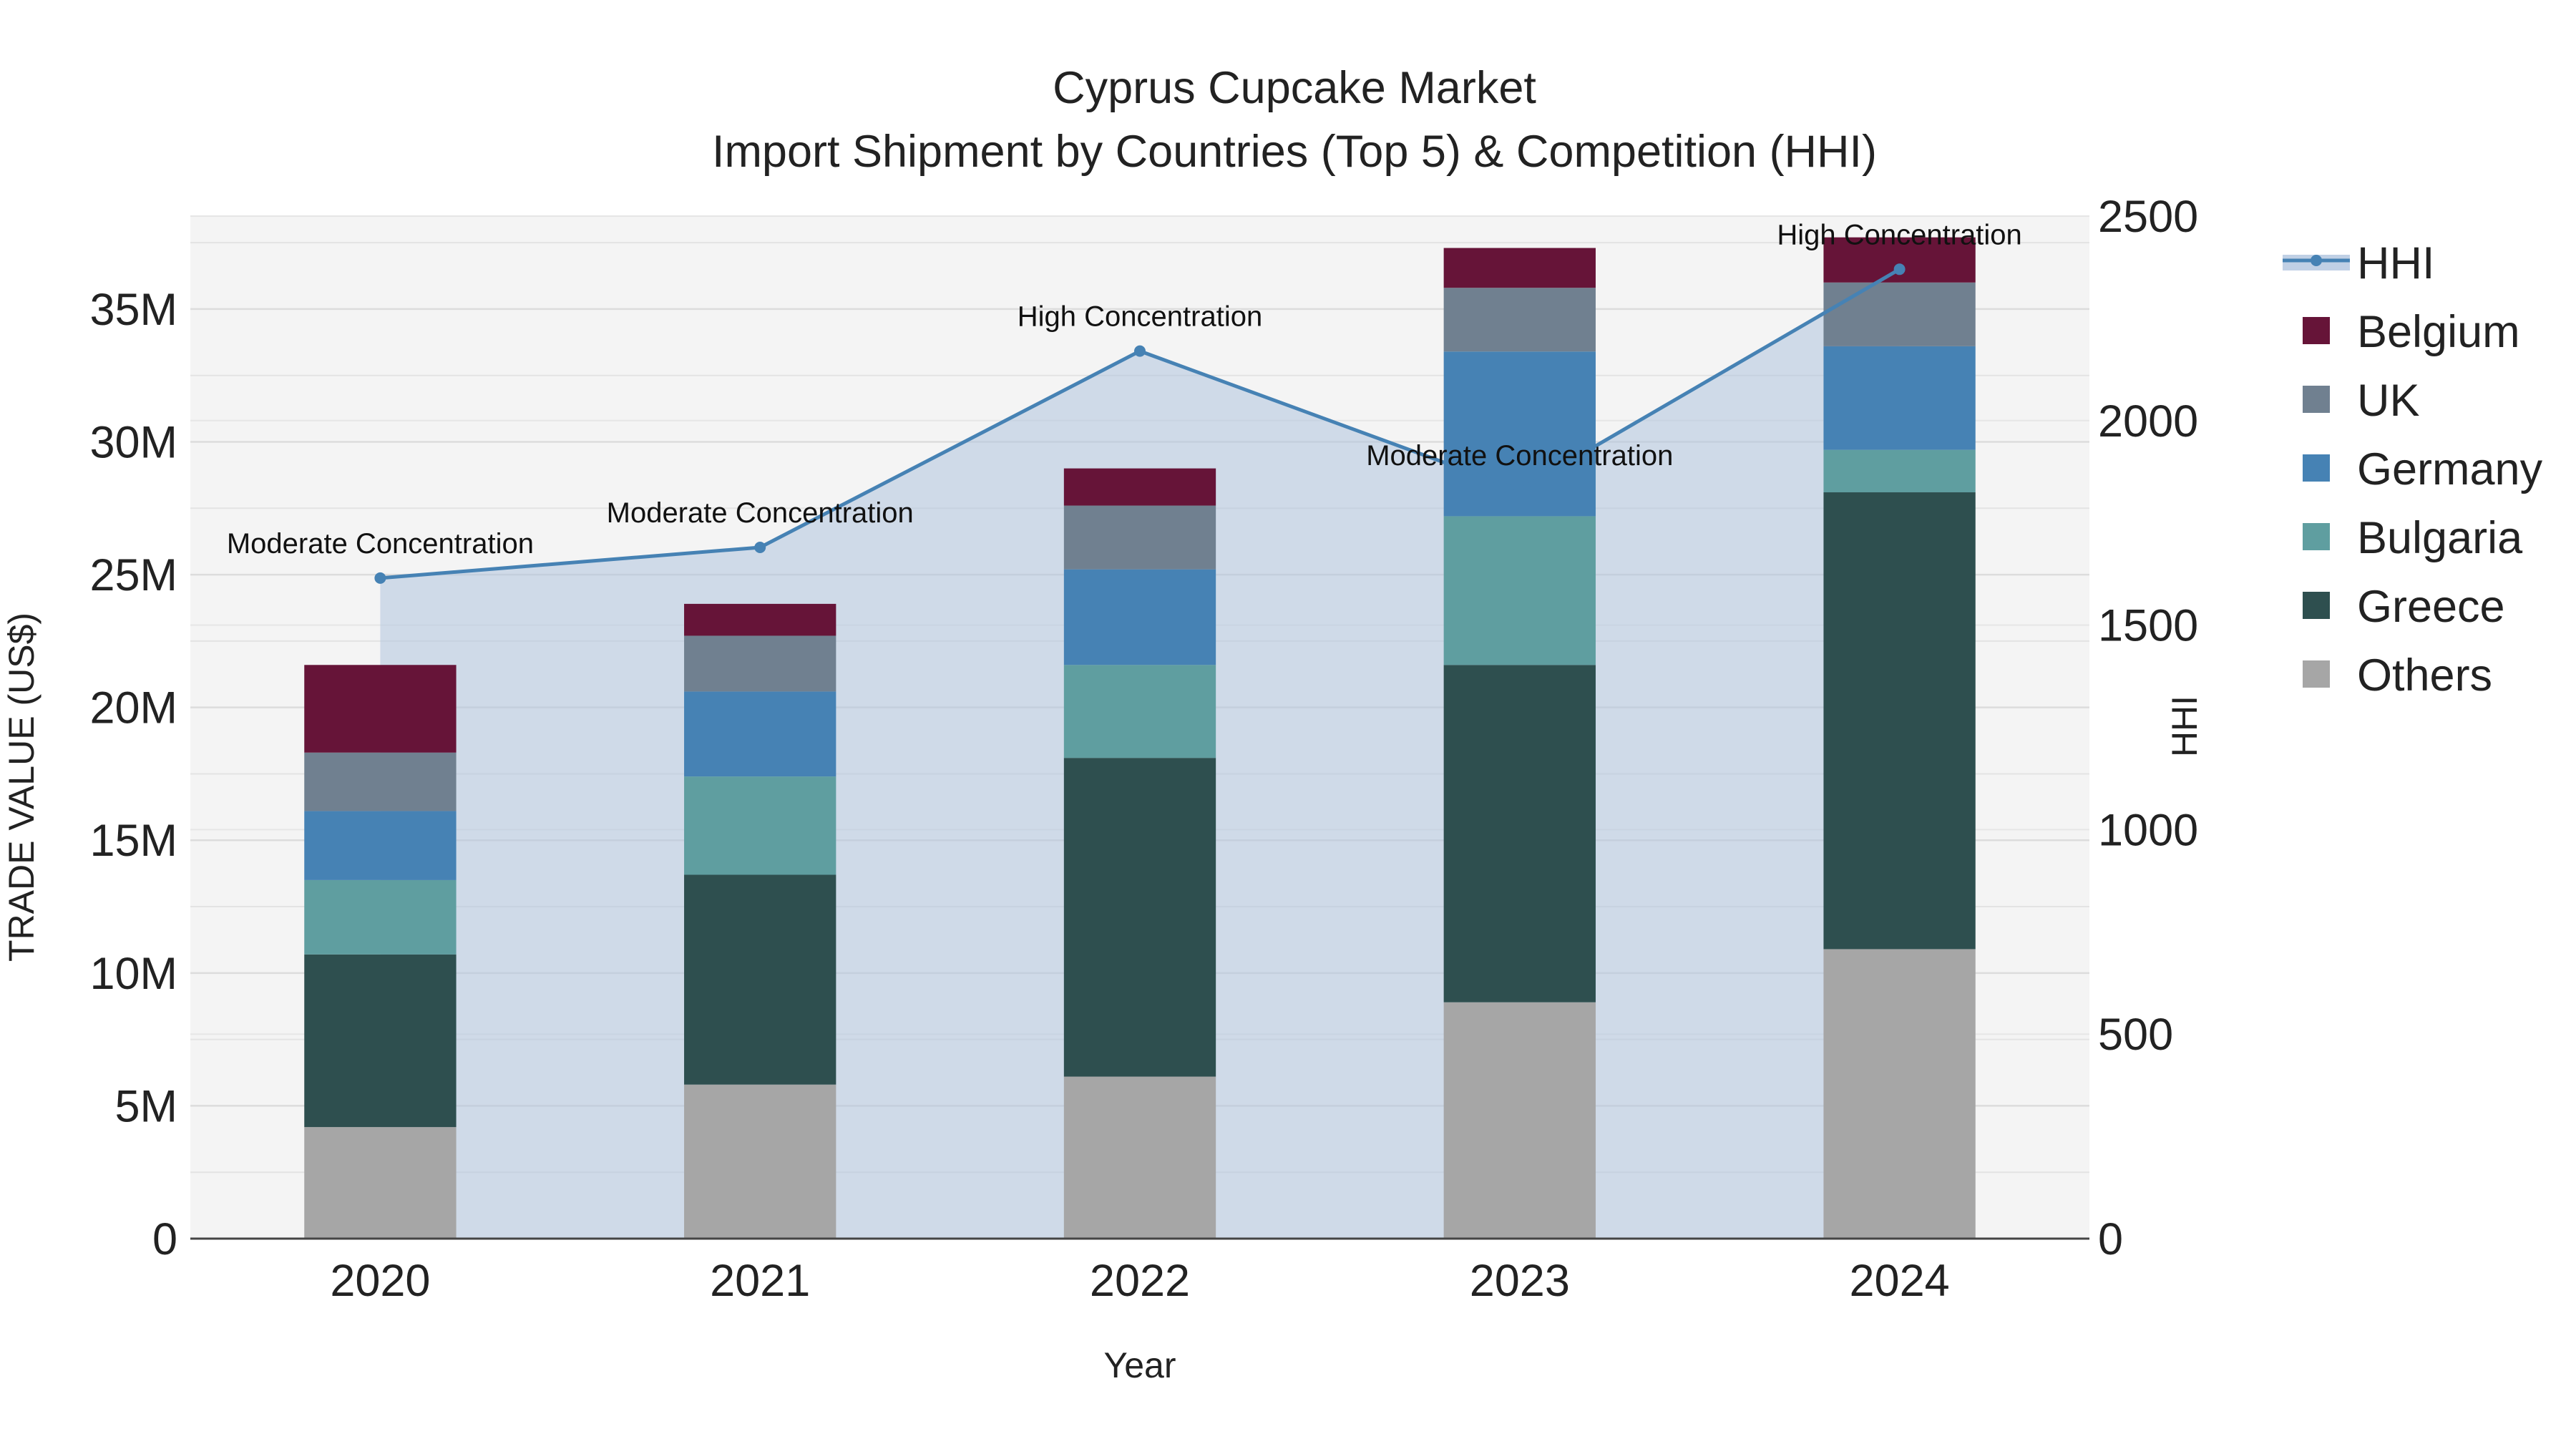  Describe the element at coordinates (760, 1161) in the screenshot. I see `bar-others-2021` at that location.